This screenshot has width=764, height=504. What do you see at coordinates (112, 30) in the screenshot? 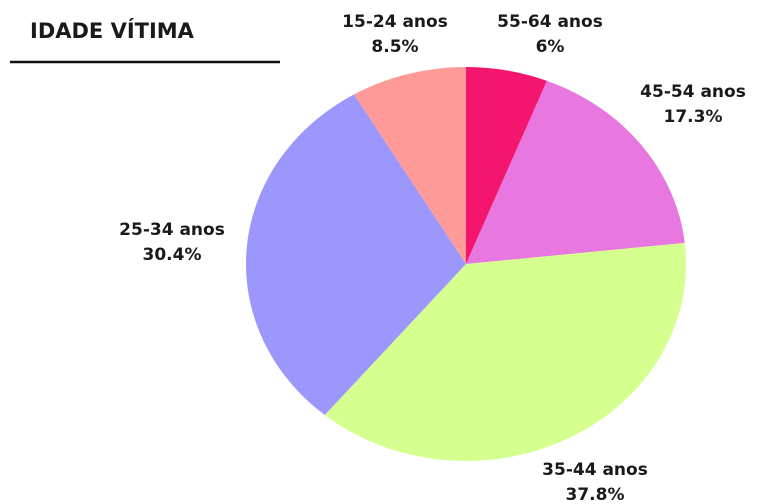
I see `chart-title: IDADE VÍTIMA` at bounding box center [112, 30].